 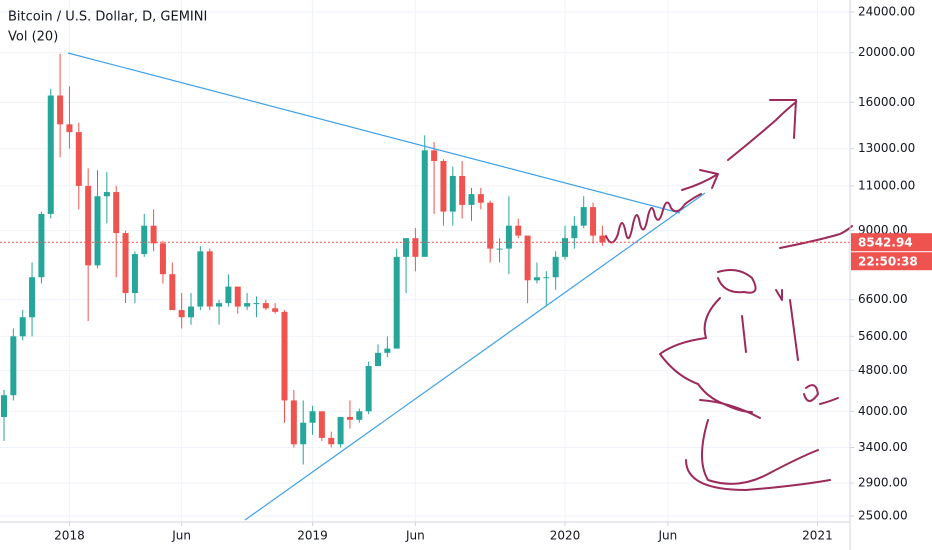 I want to click on countdown-box, so click(x=891, y=261).